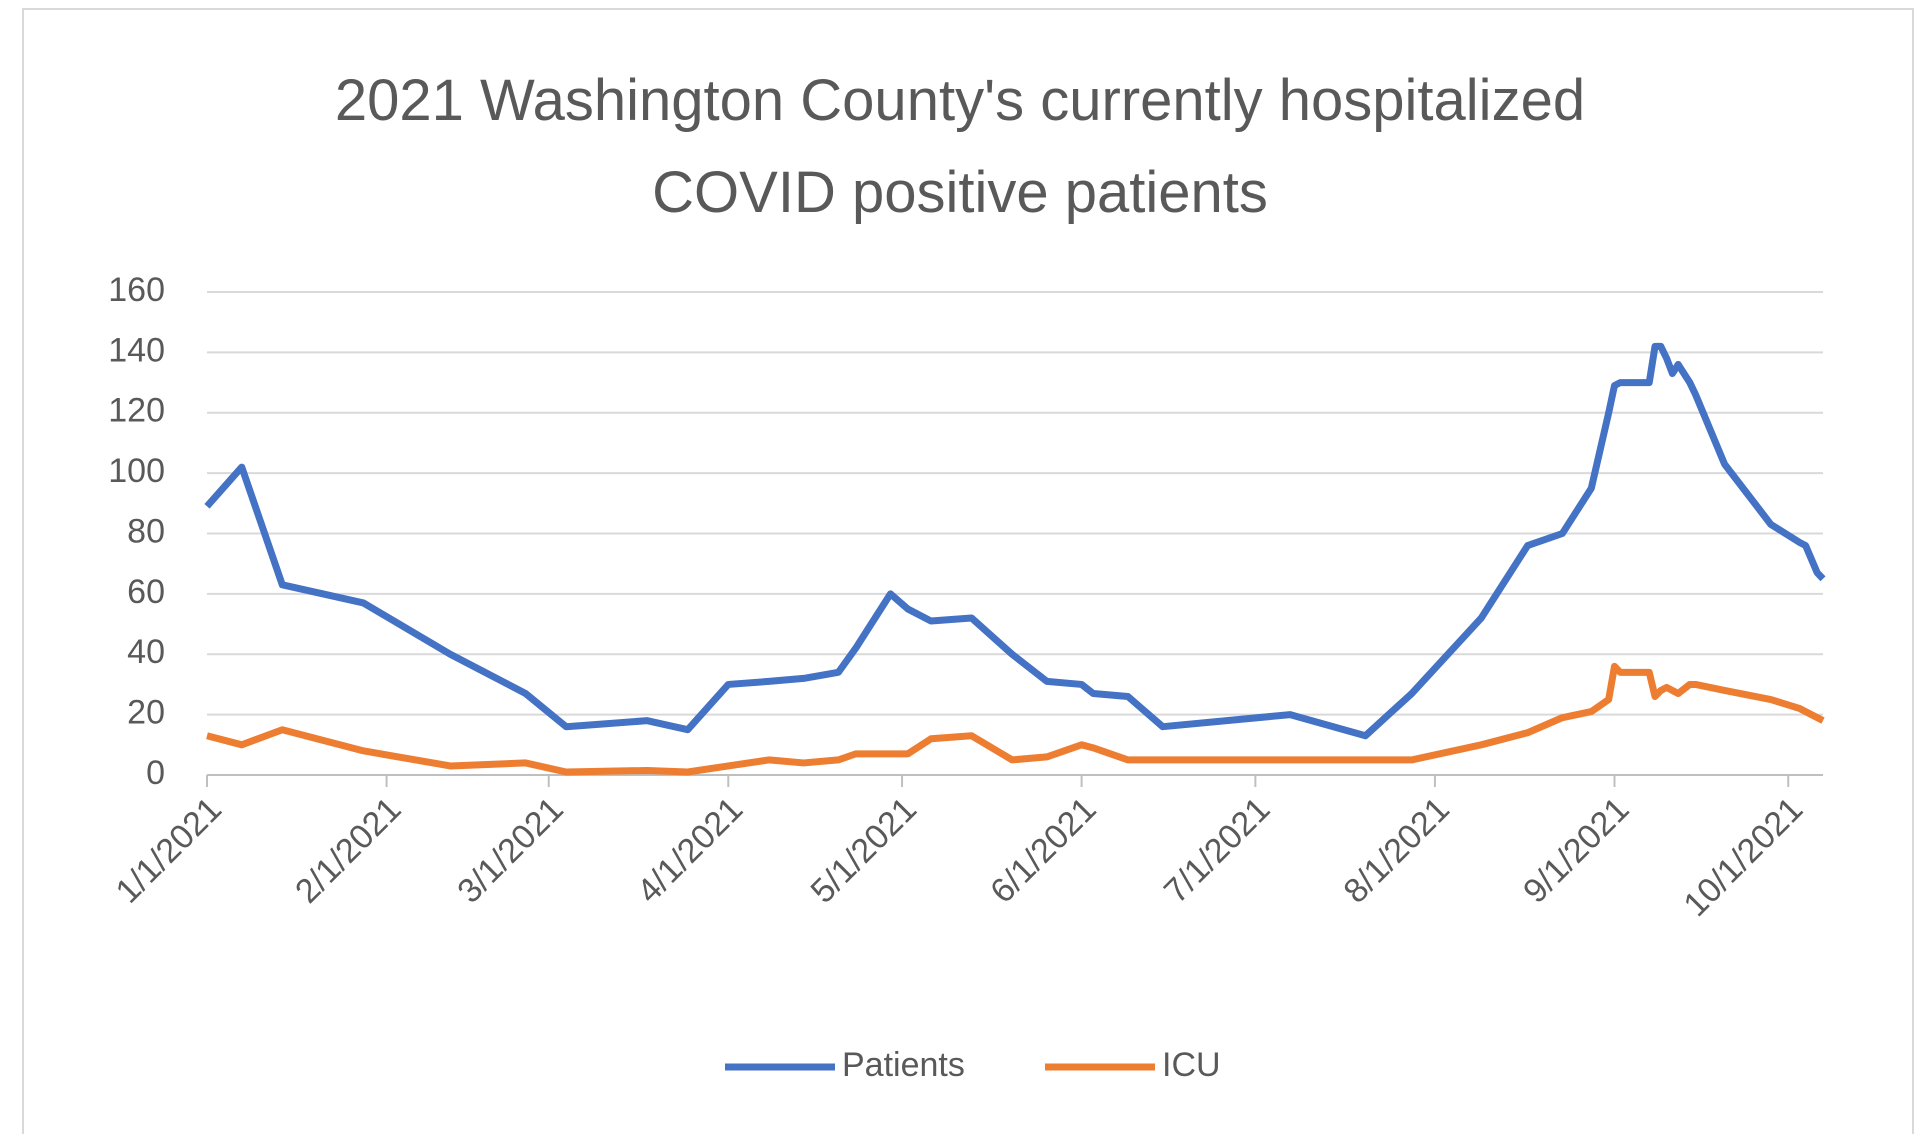 The height and width of the screenshot is (1134, 1921). I want to click on x-tick-label: 8/1/2021, so click(1396, 850).